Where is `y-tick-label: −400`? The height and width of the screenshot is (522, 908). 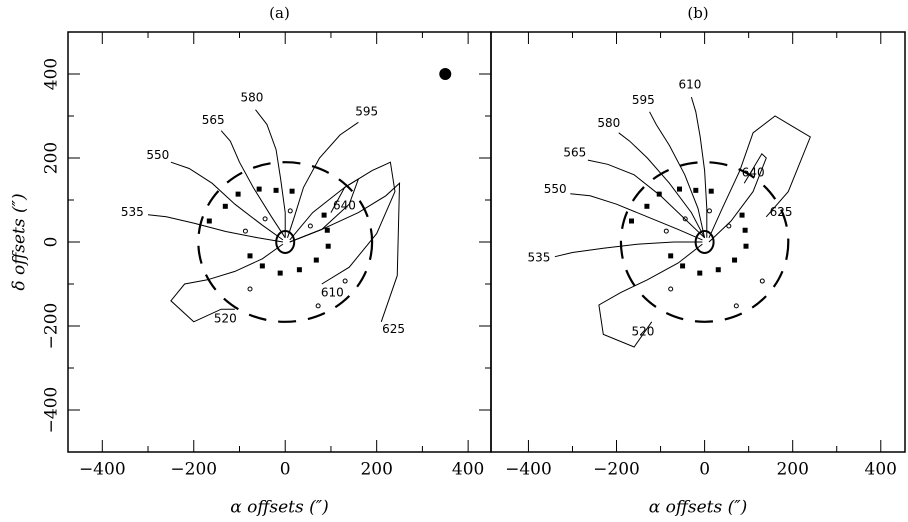
y-tick-label: −400 is located at coordinates (52, 410).